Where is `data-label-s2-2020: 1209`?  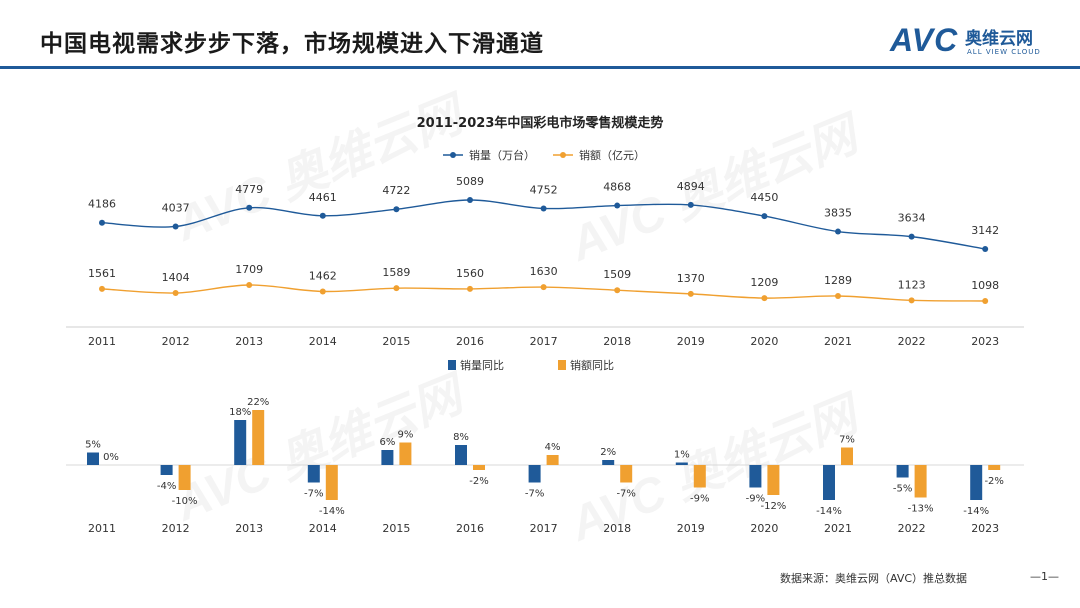
data-label-s2-2020: 1209 is located at coordinates (764, 282).